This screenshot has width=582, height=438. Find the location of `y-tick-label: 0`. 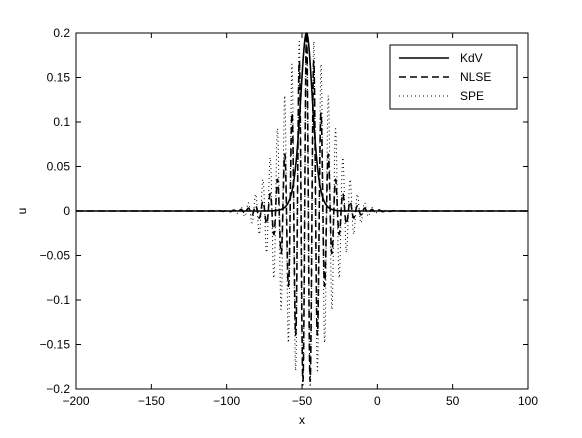

y-tick-label: 0 is located at coordinates (66, 211).